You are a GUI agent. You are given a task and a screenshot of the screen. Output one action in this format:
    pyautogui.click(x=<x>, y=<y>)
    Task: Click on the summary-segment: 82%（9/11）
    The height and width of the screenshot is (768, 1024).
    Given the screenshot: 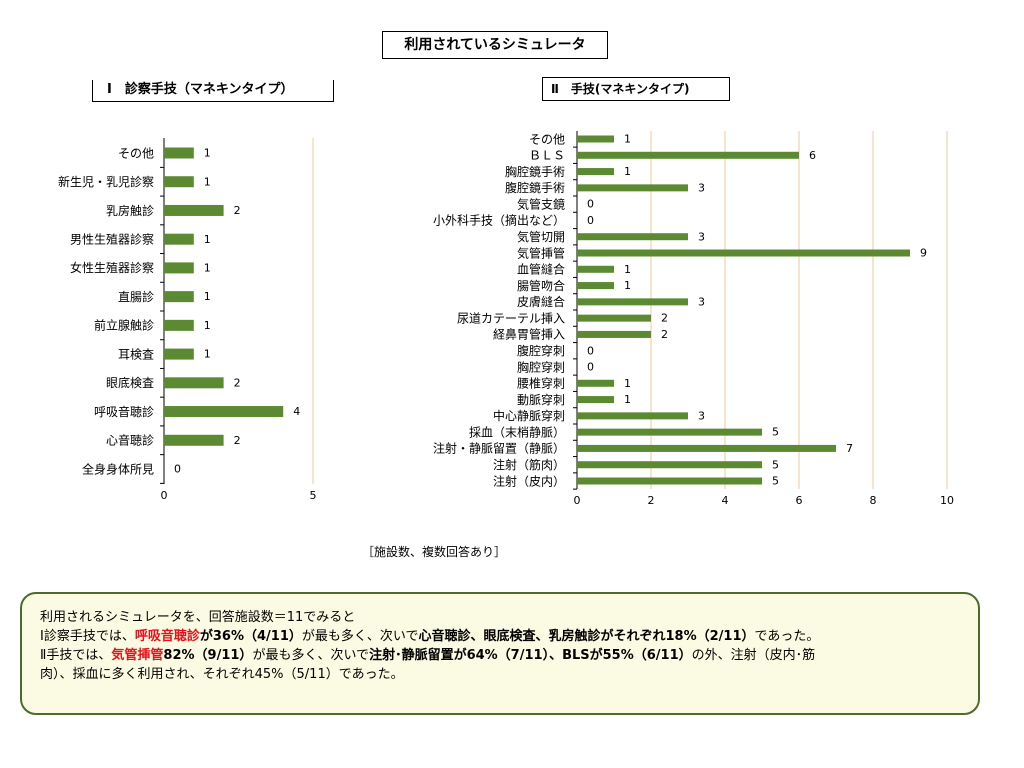 What is the action you would take?
    pyautogui.click(x=208, y=655)
    